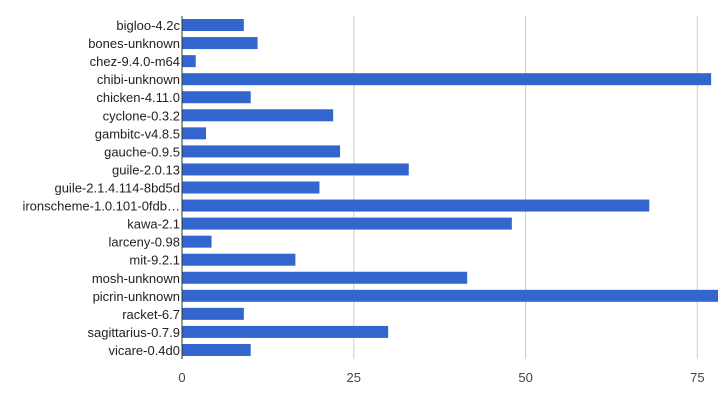 This screenshot has width=724, height=402. What do you see at coordinates (117, 188) in the screenshot?
I see `category-label: guile-2.1.4.114-8bd5d` at bounding box center [117, 188].